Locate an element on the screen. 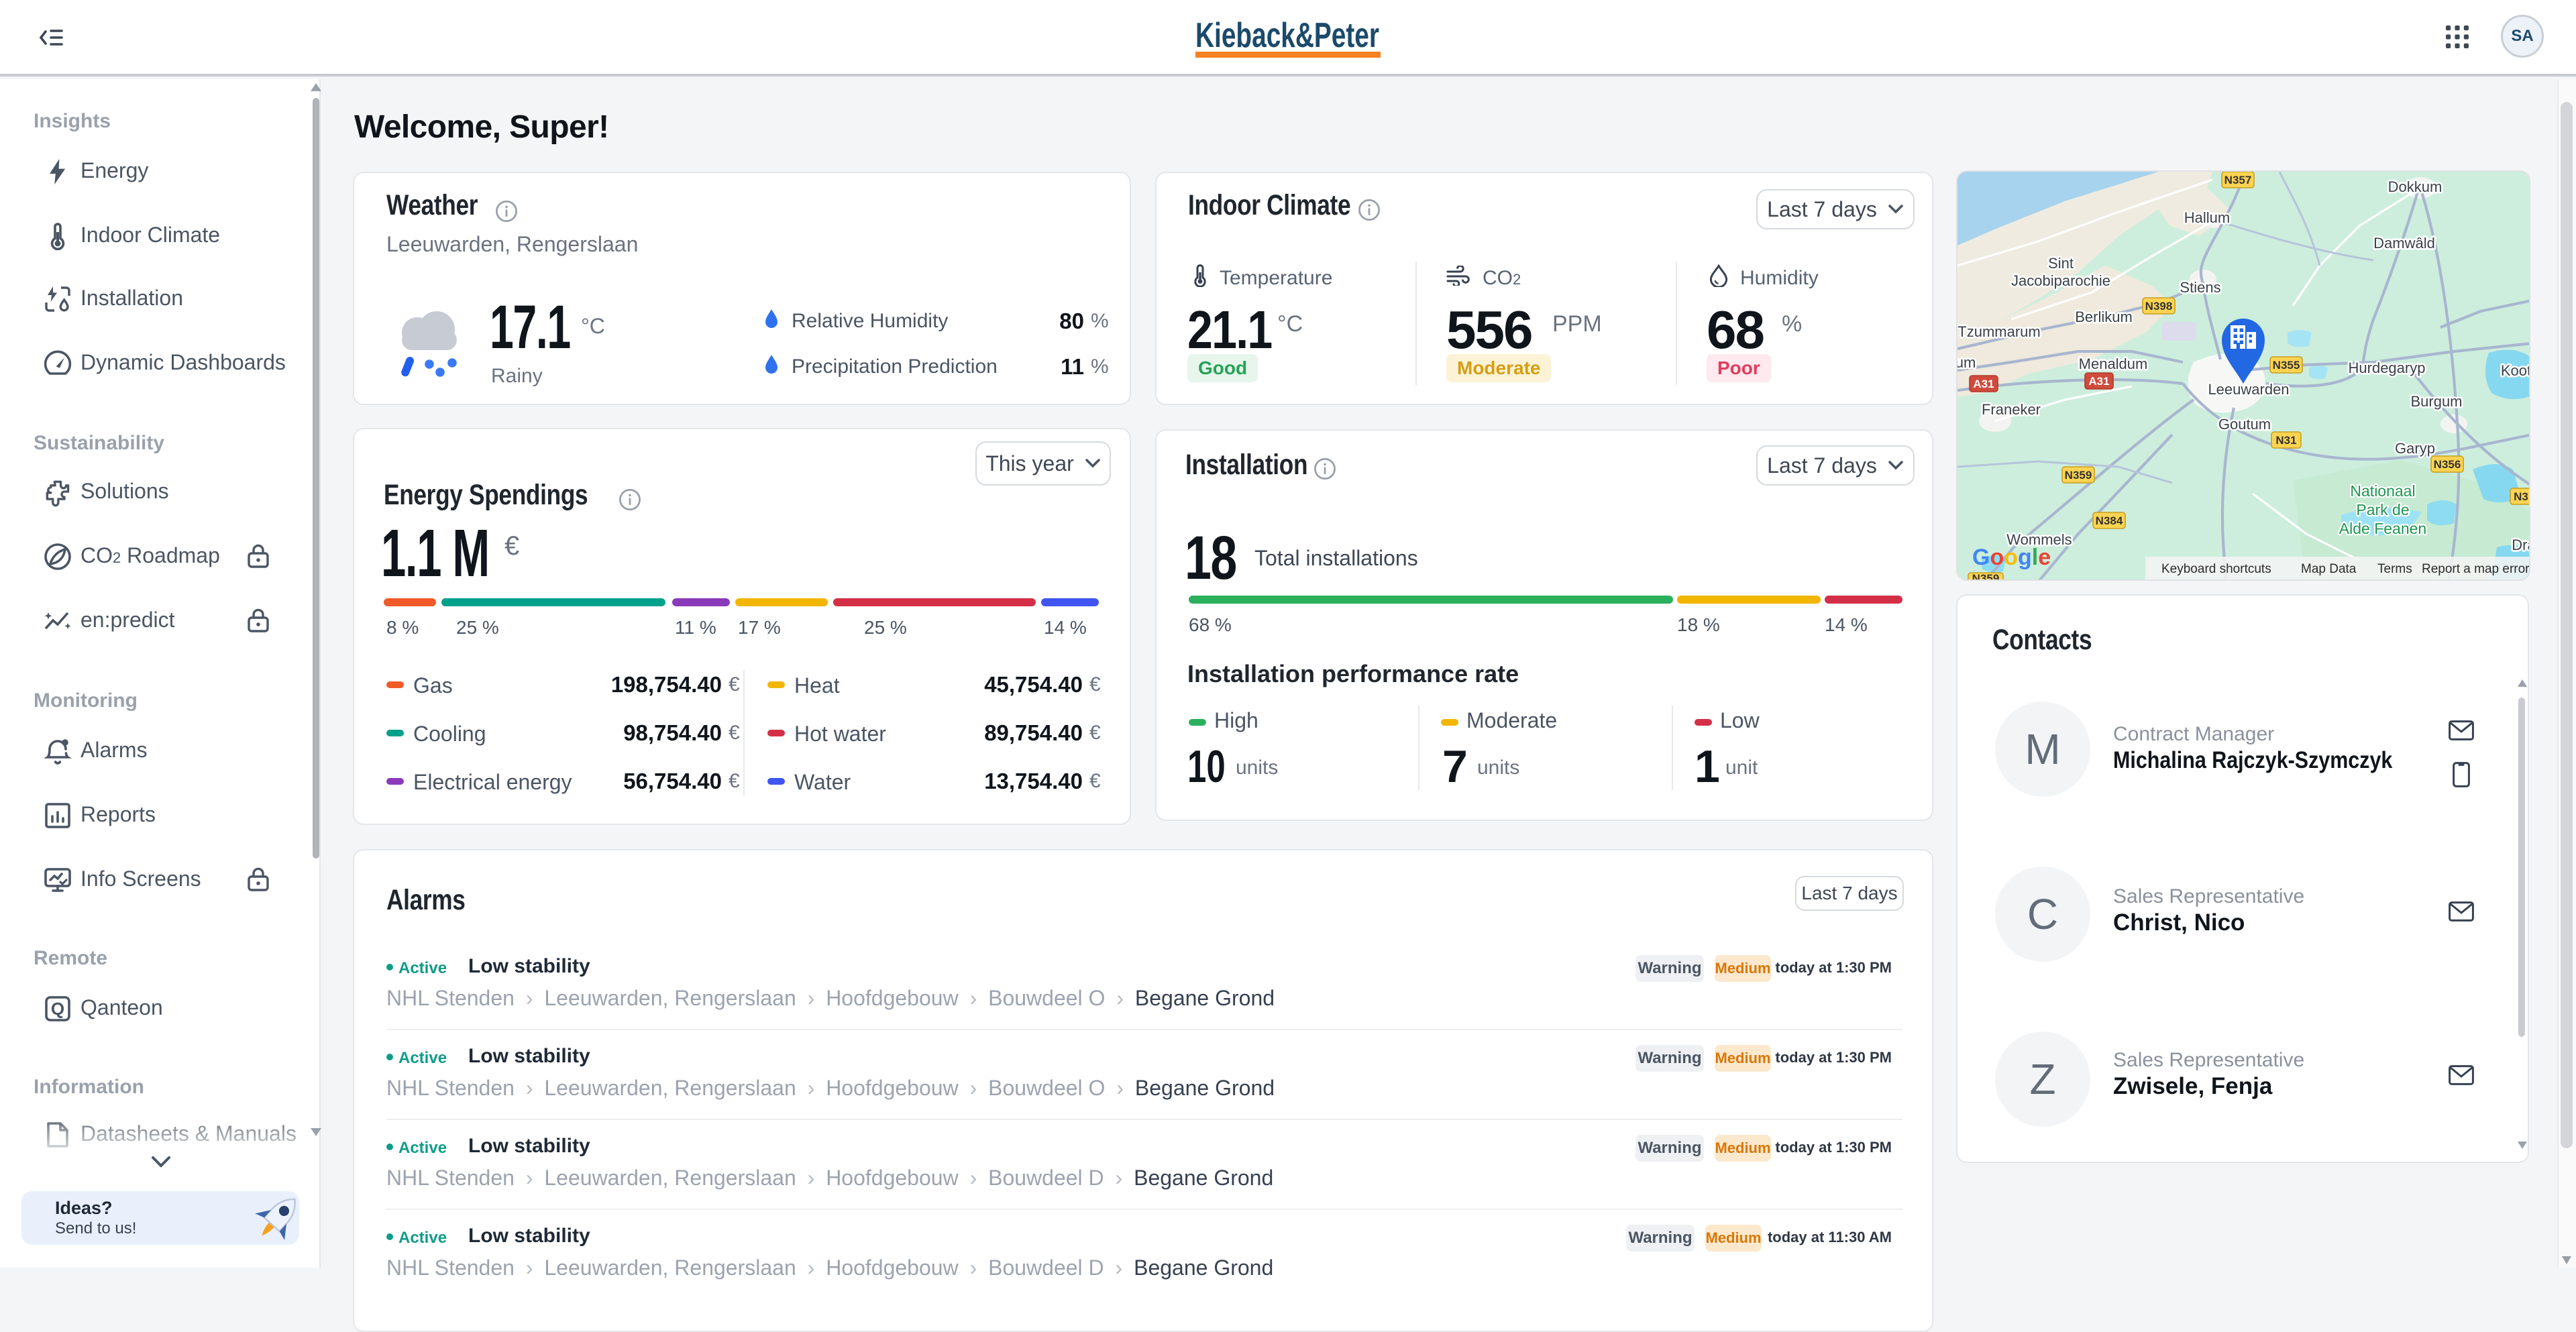 Image resolution: width=2576 pixels, height=1332 pixels. svg-text: Goutum is located at coordinates (2244, 424).